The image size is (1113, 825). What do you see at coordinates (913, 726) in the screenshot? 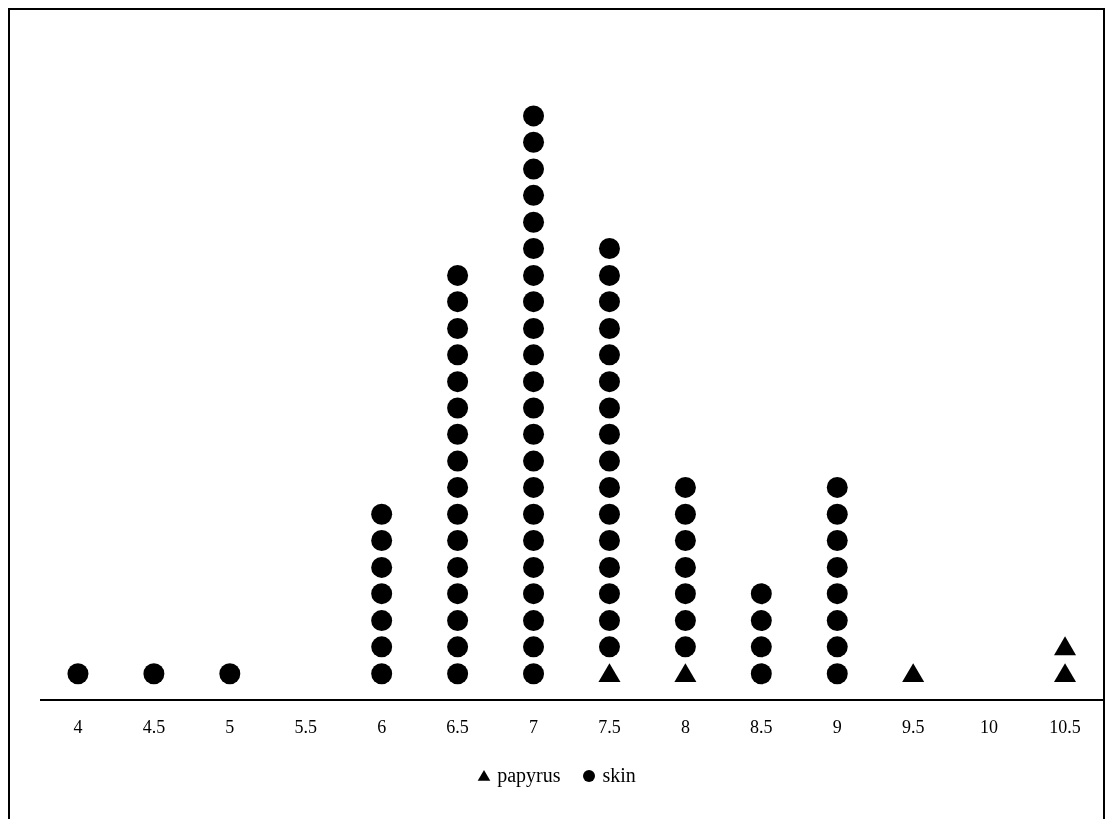
I see `x-tick-label: 9.5` at bounding box center [913, 726].